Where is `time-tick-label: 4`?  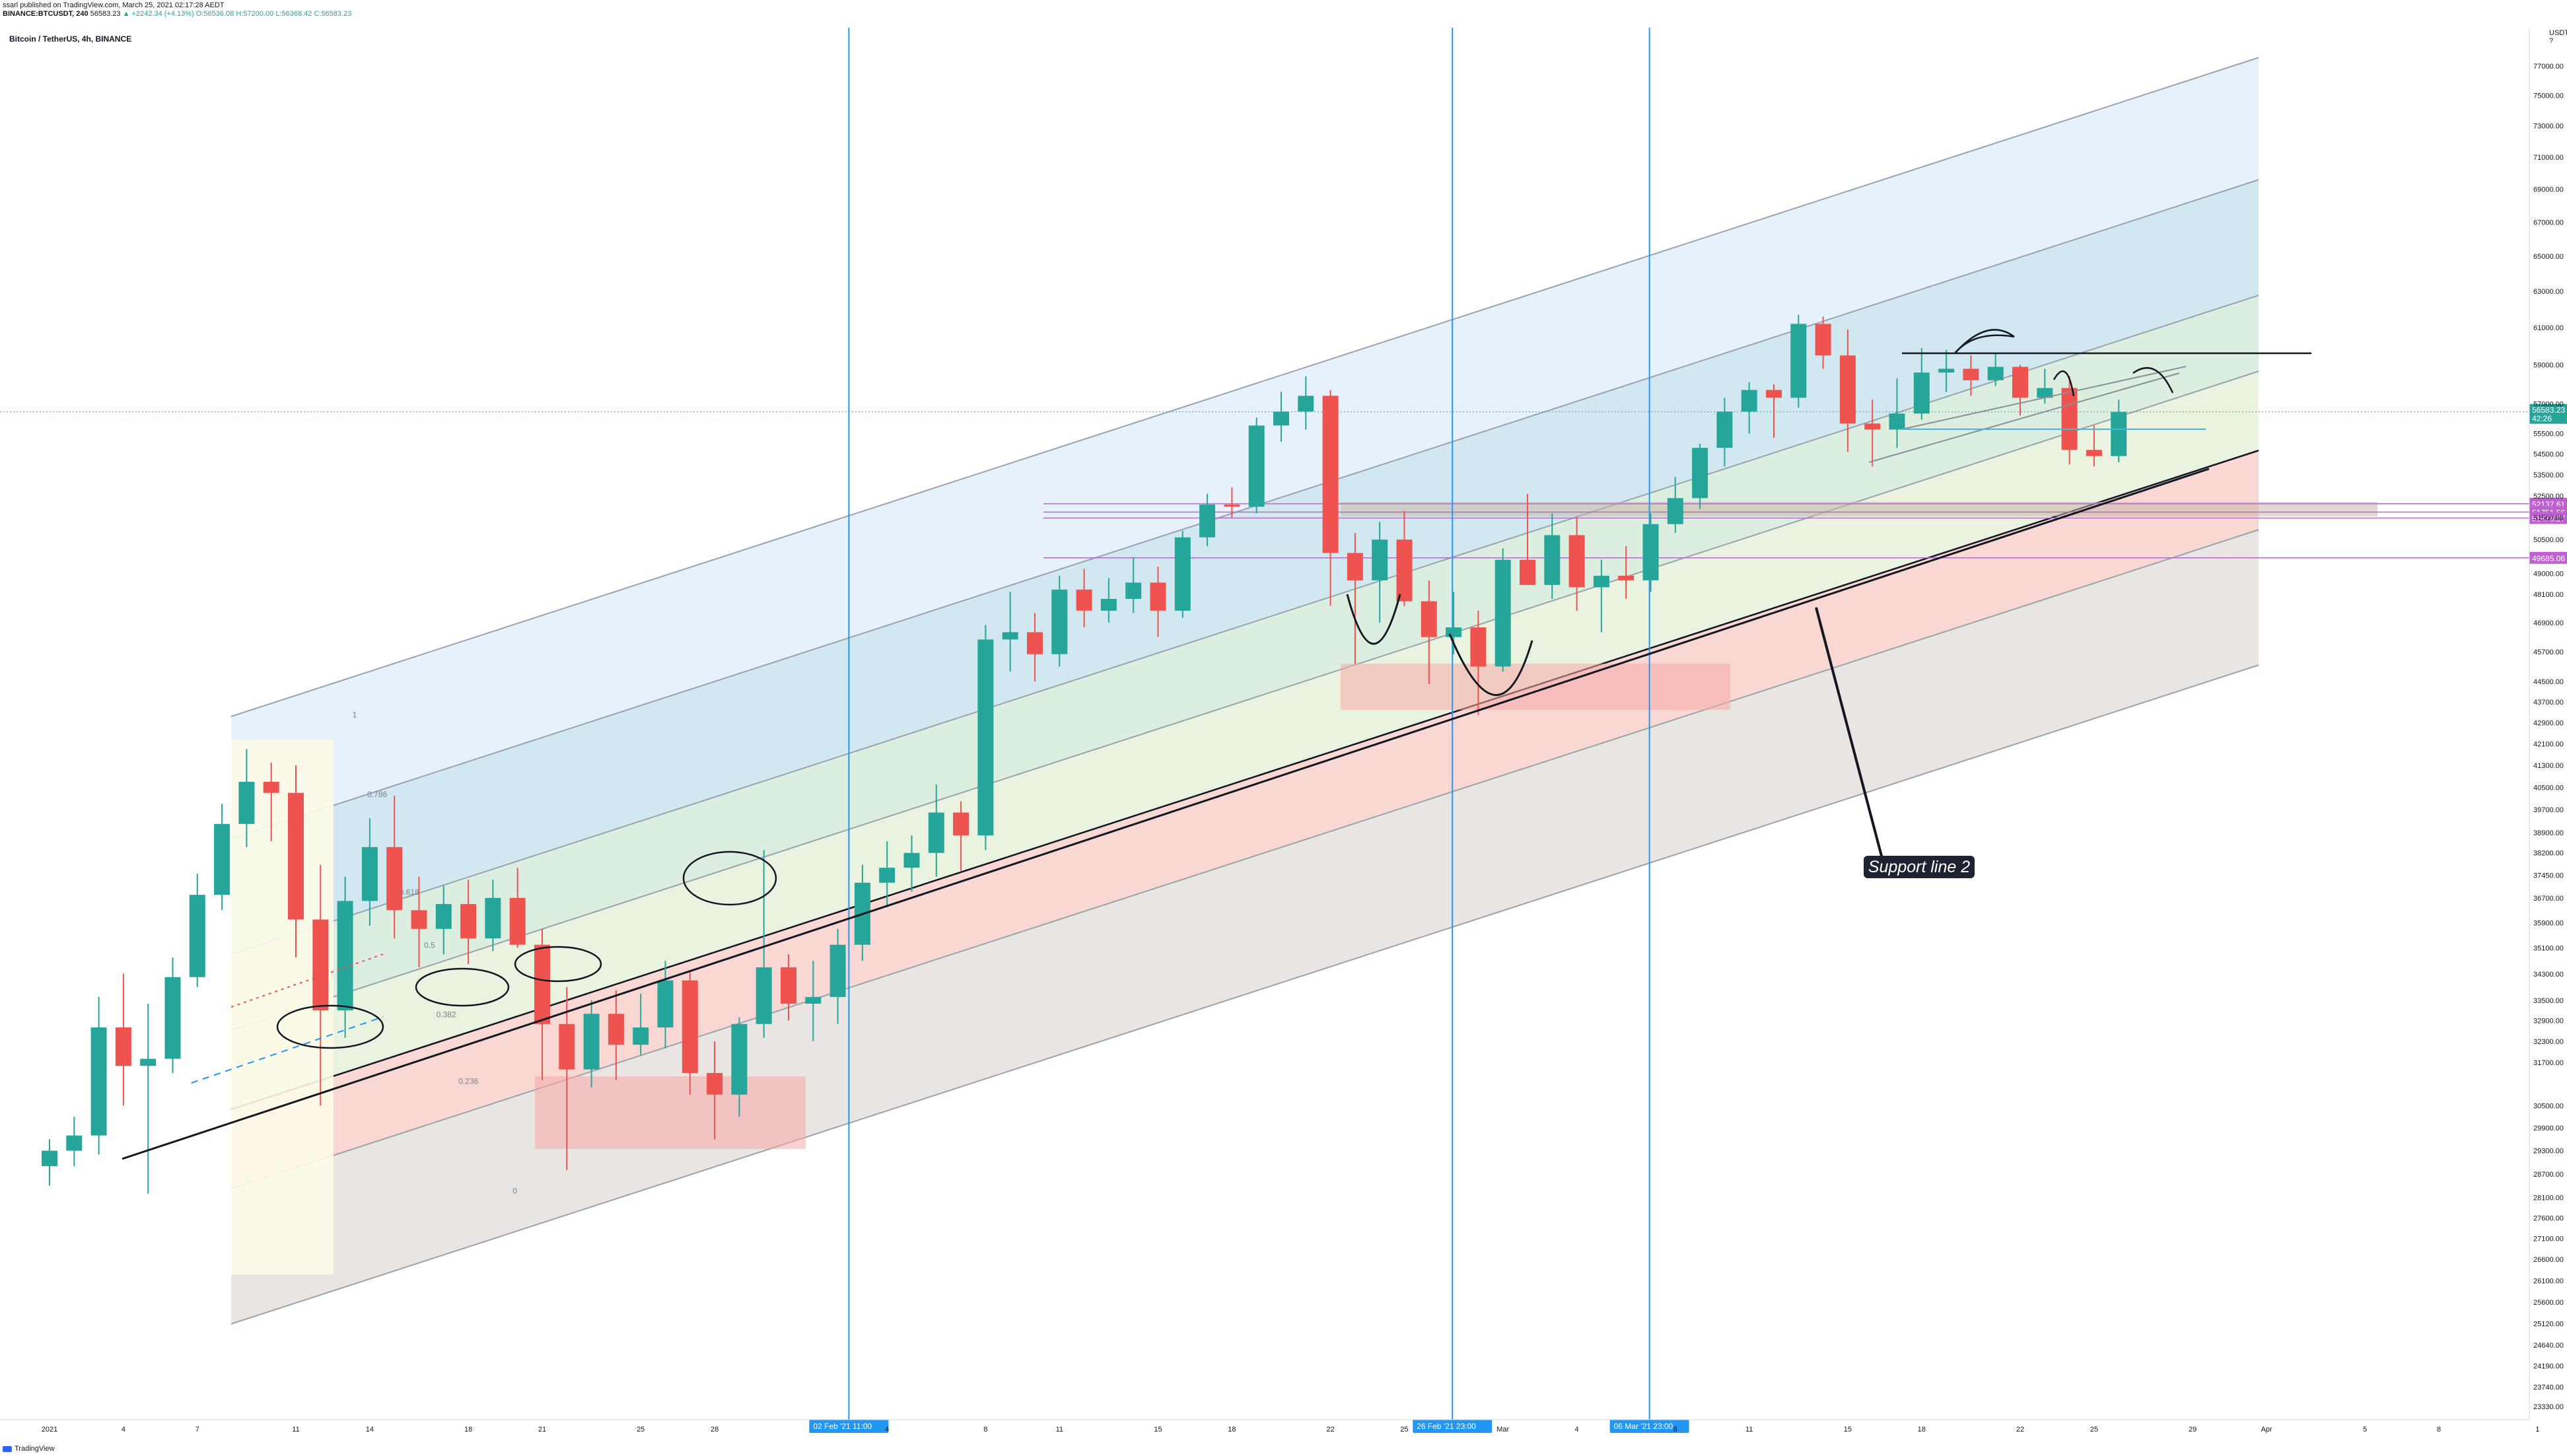 time-tick-label: 4 is located at coordinates (1577, 1430).